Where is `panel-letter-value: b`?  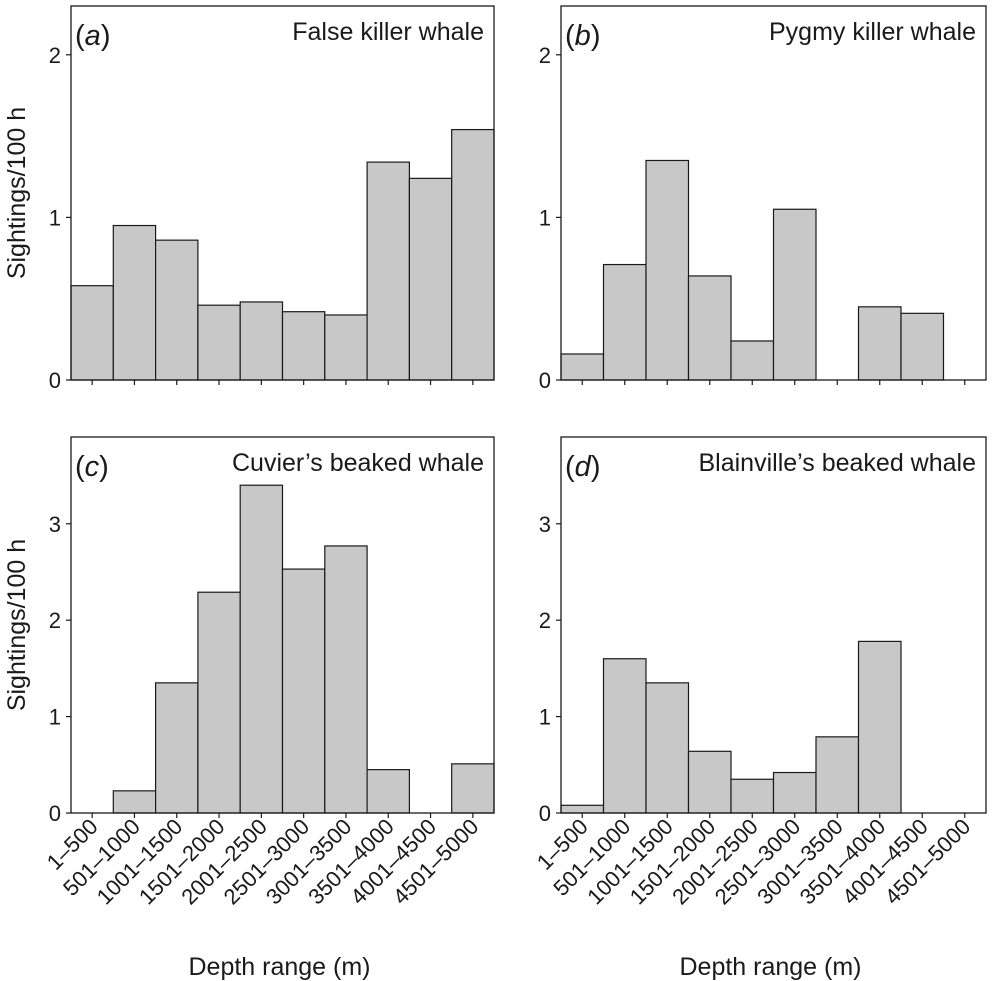 panel-letter-value: b is located at coordinates (583, 36).